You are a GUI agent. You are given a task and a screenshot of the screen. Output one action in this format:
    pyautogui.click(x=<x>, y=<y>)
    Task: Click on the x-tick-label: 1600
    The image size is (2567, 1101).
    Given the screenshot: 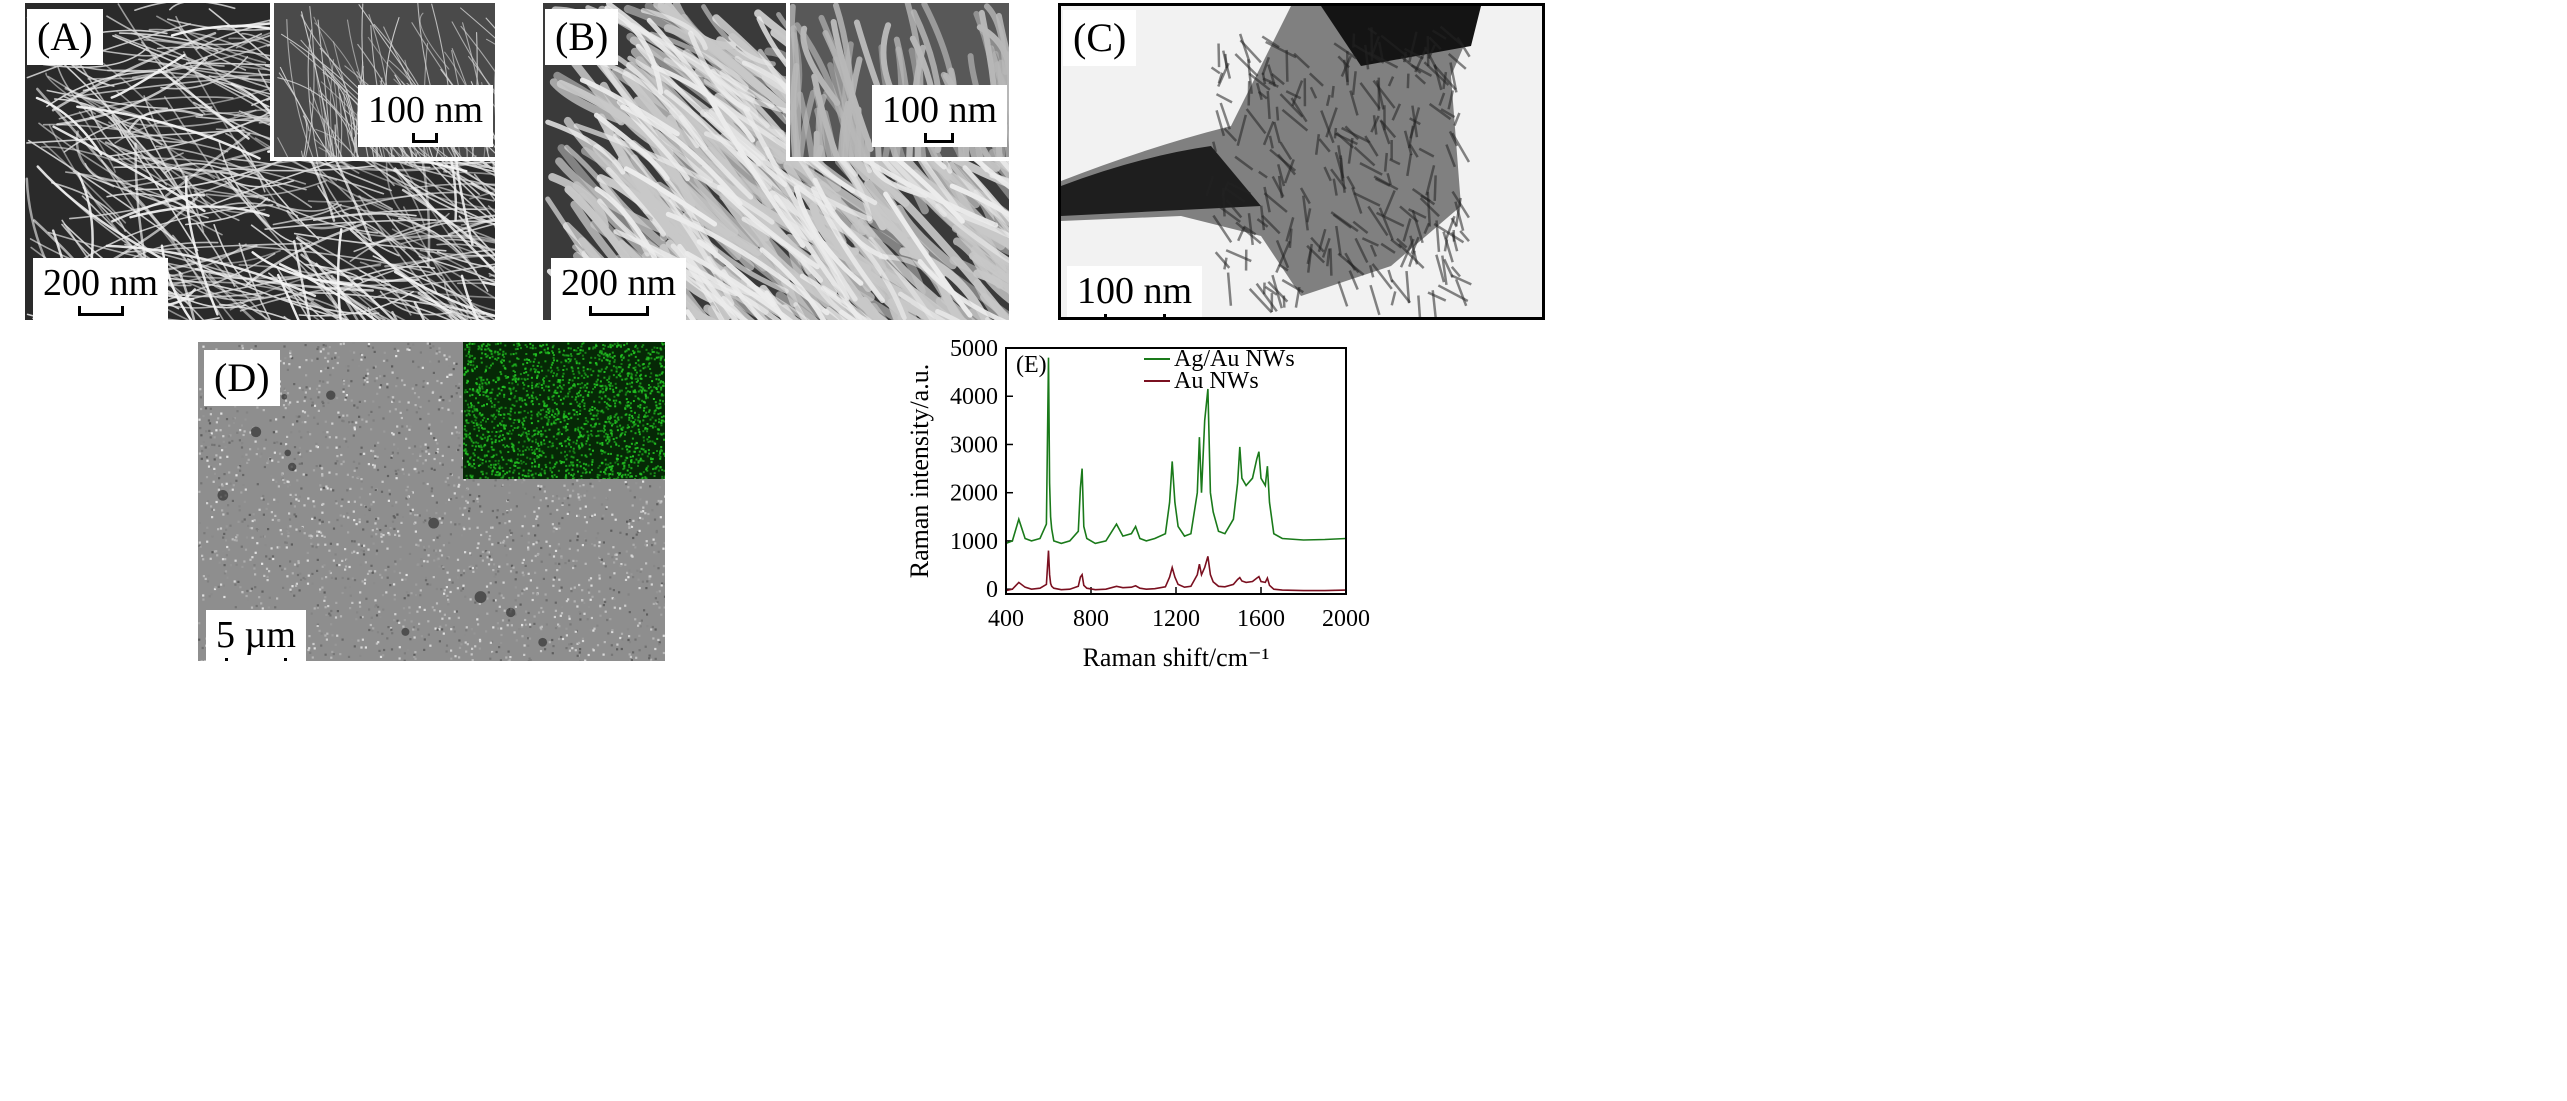 What is the action you would take?
    pyautogui.click(x=1261, y=619)
    